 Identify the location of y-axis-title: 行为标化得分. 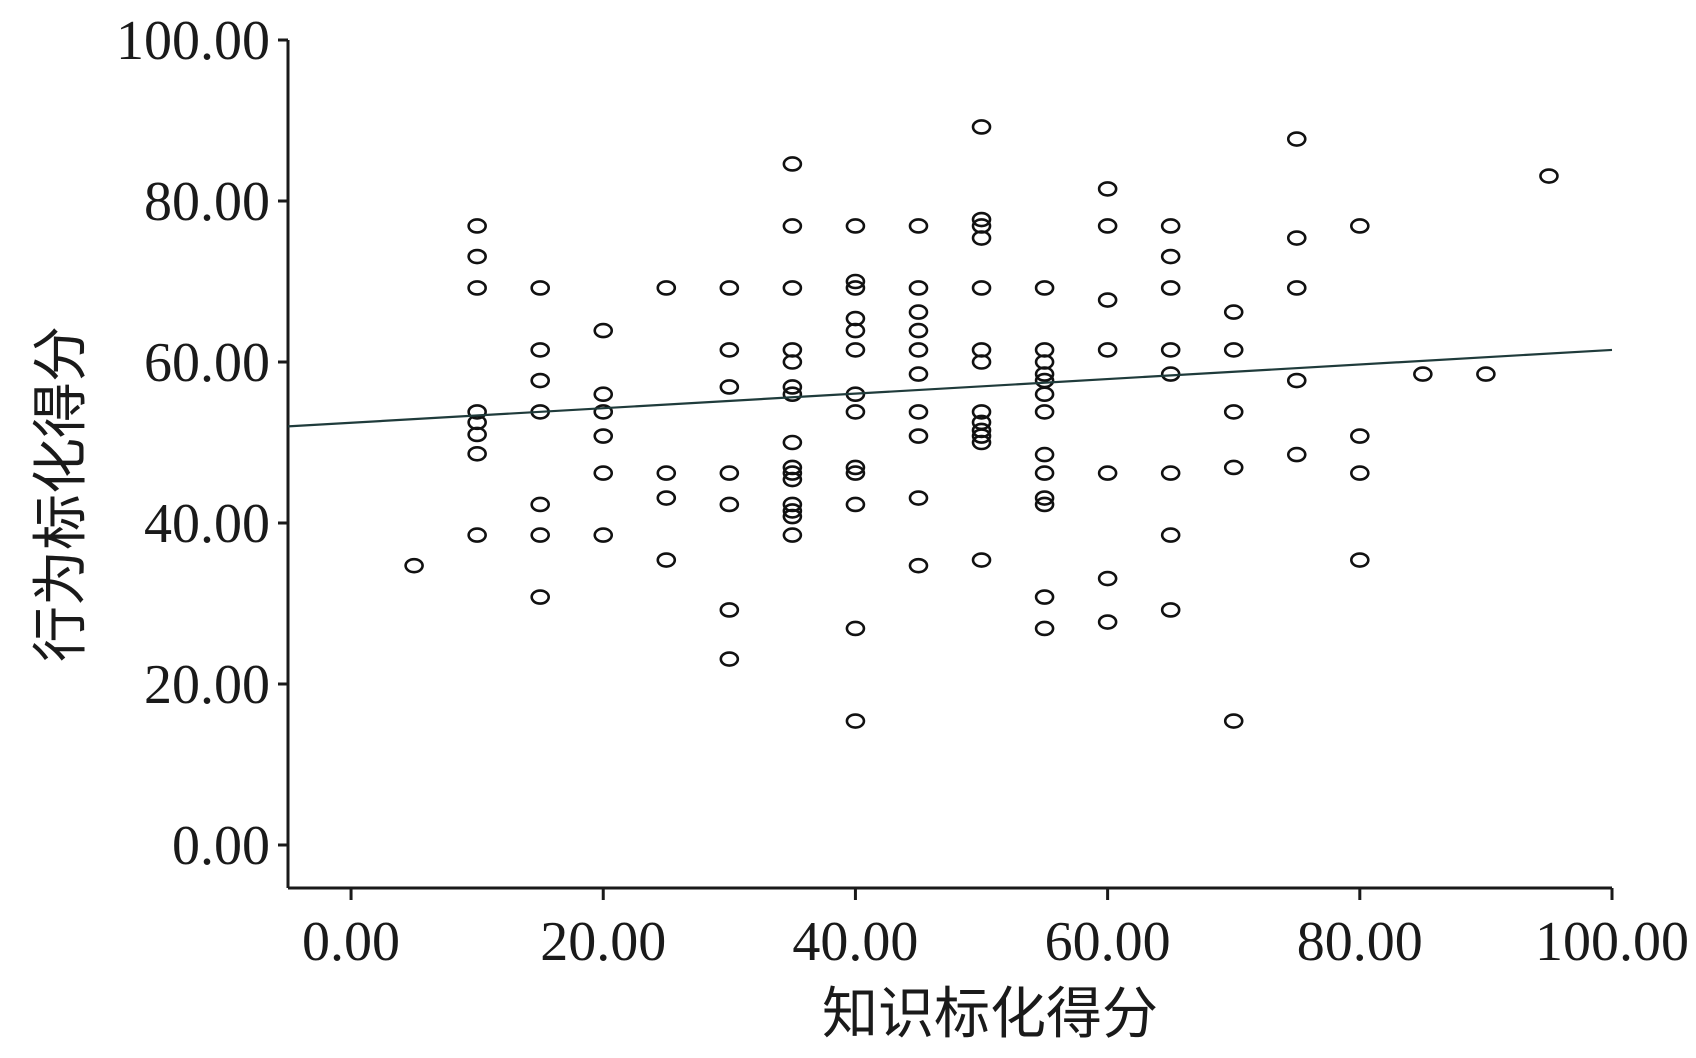
(62, 494).